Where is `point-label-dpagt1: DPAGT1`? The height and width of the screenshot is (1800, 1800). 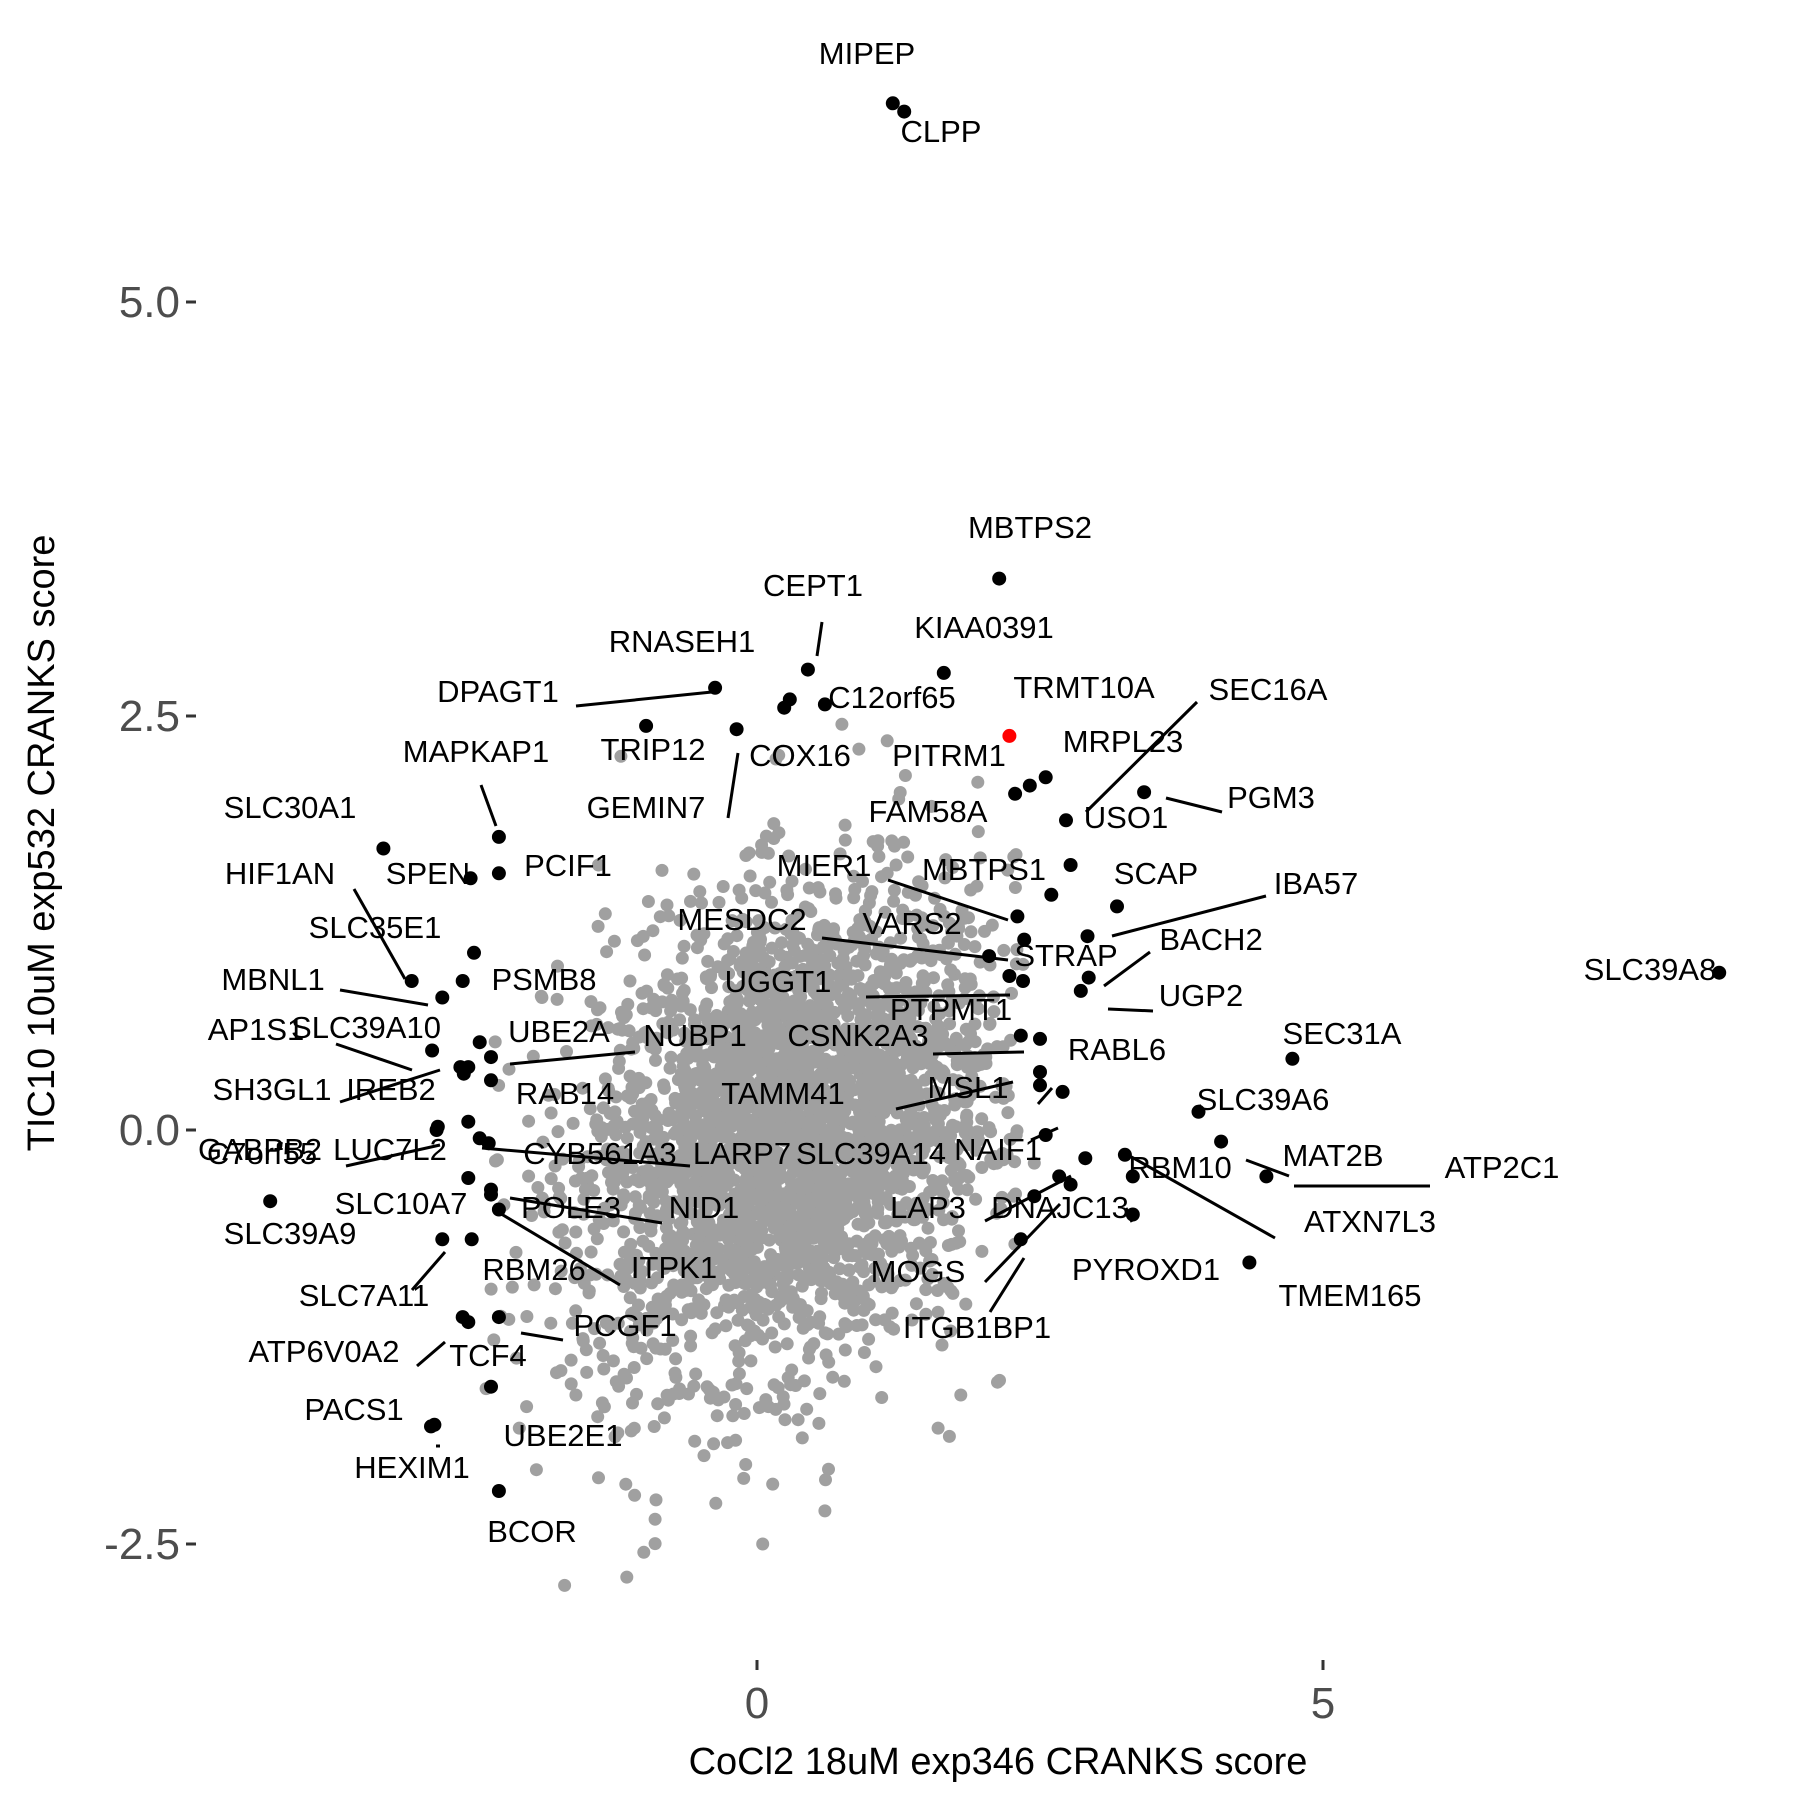 point-label-dpagt1: DPAGT1 is located at coordinates (498, 691).